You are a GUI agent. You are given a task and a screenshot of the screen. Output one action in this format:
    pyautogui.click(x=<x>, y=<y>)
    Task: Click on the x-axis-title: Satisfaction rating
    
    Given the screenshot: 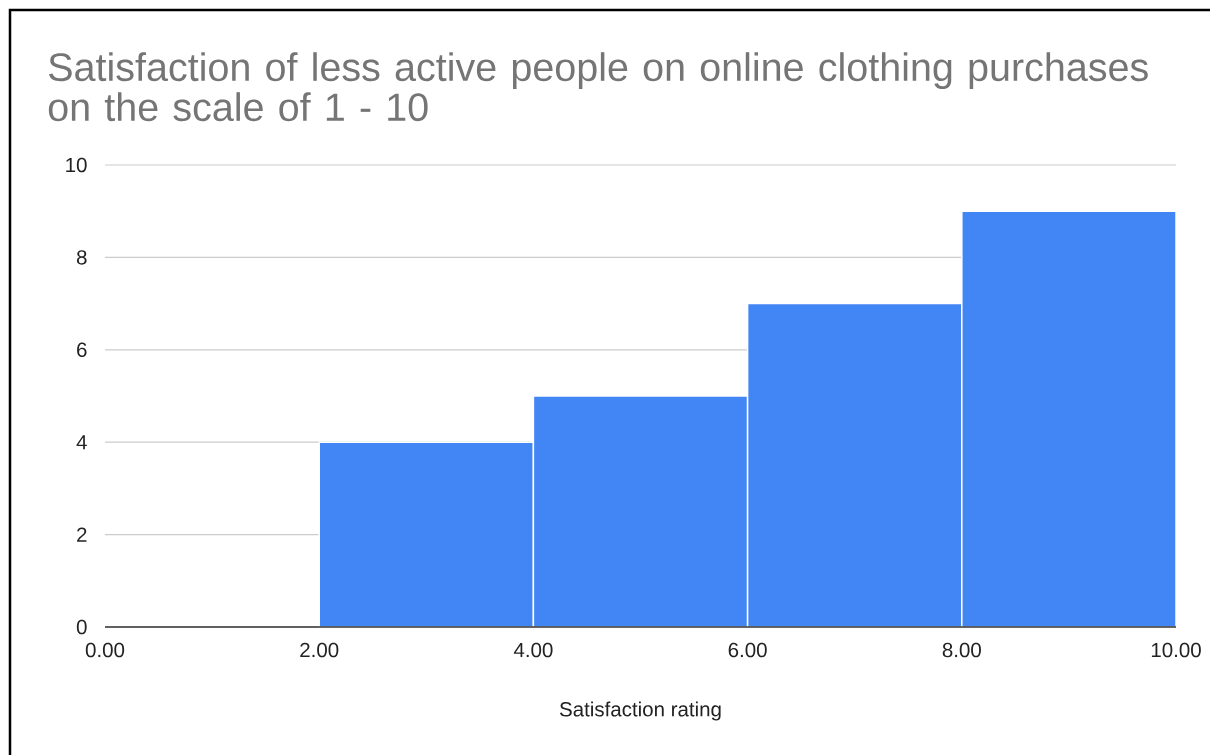 What is the action you would take?
    pyautogui.click(x=640, y=711)
    